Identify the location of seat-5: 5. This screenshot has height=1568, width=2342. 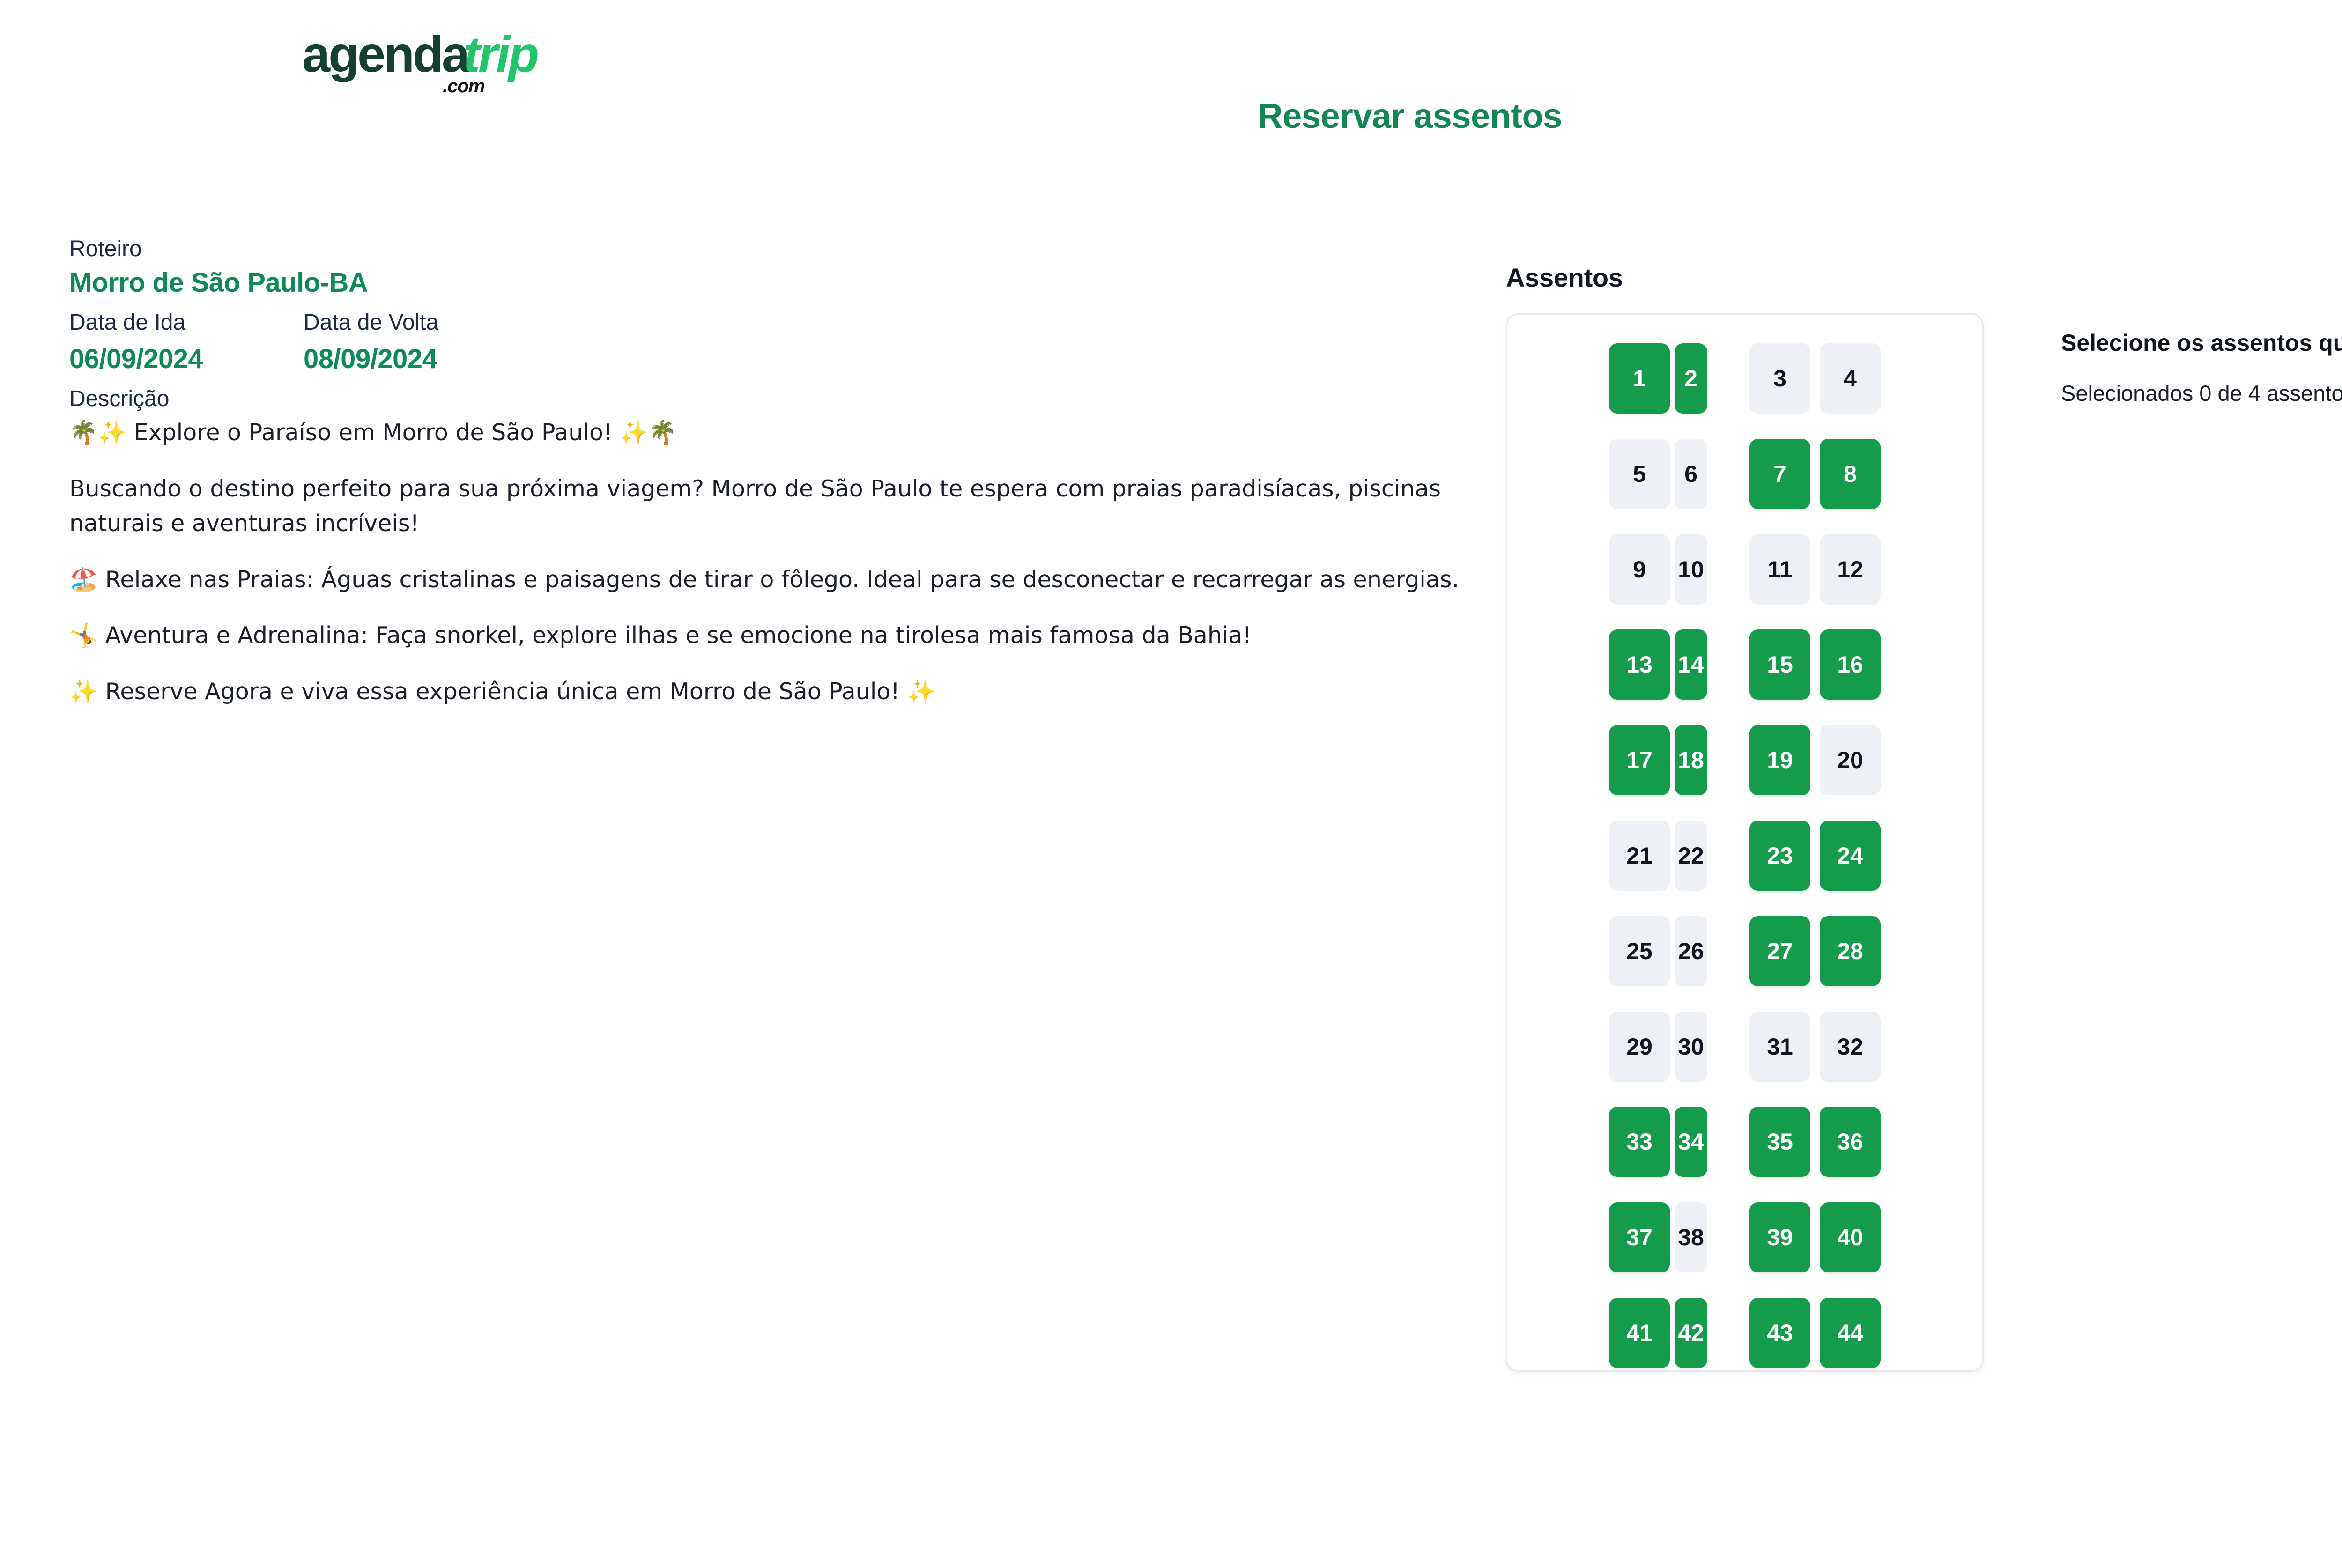
(1639, 473).